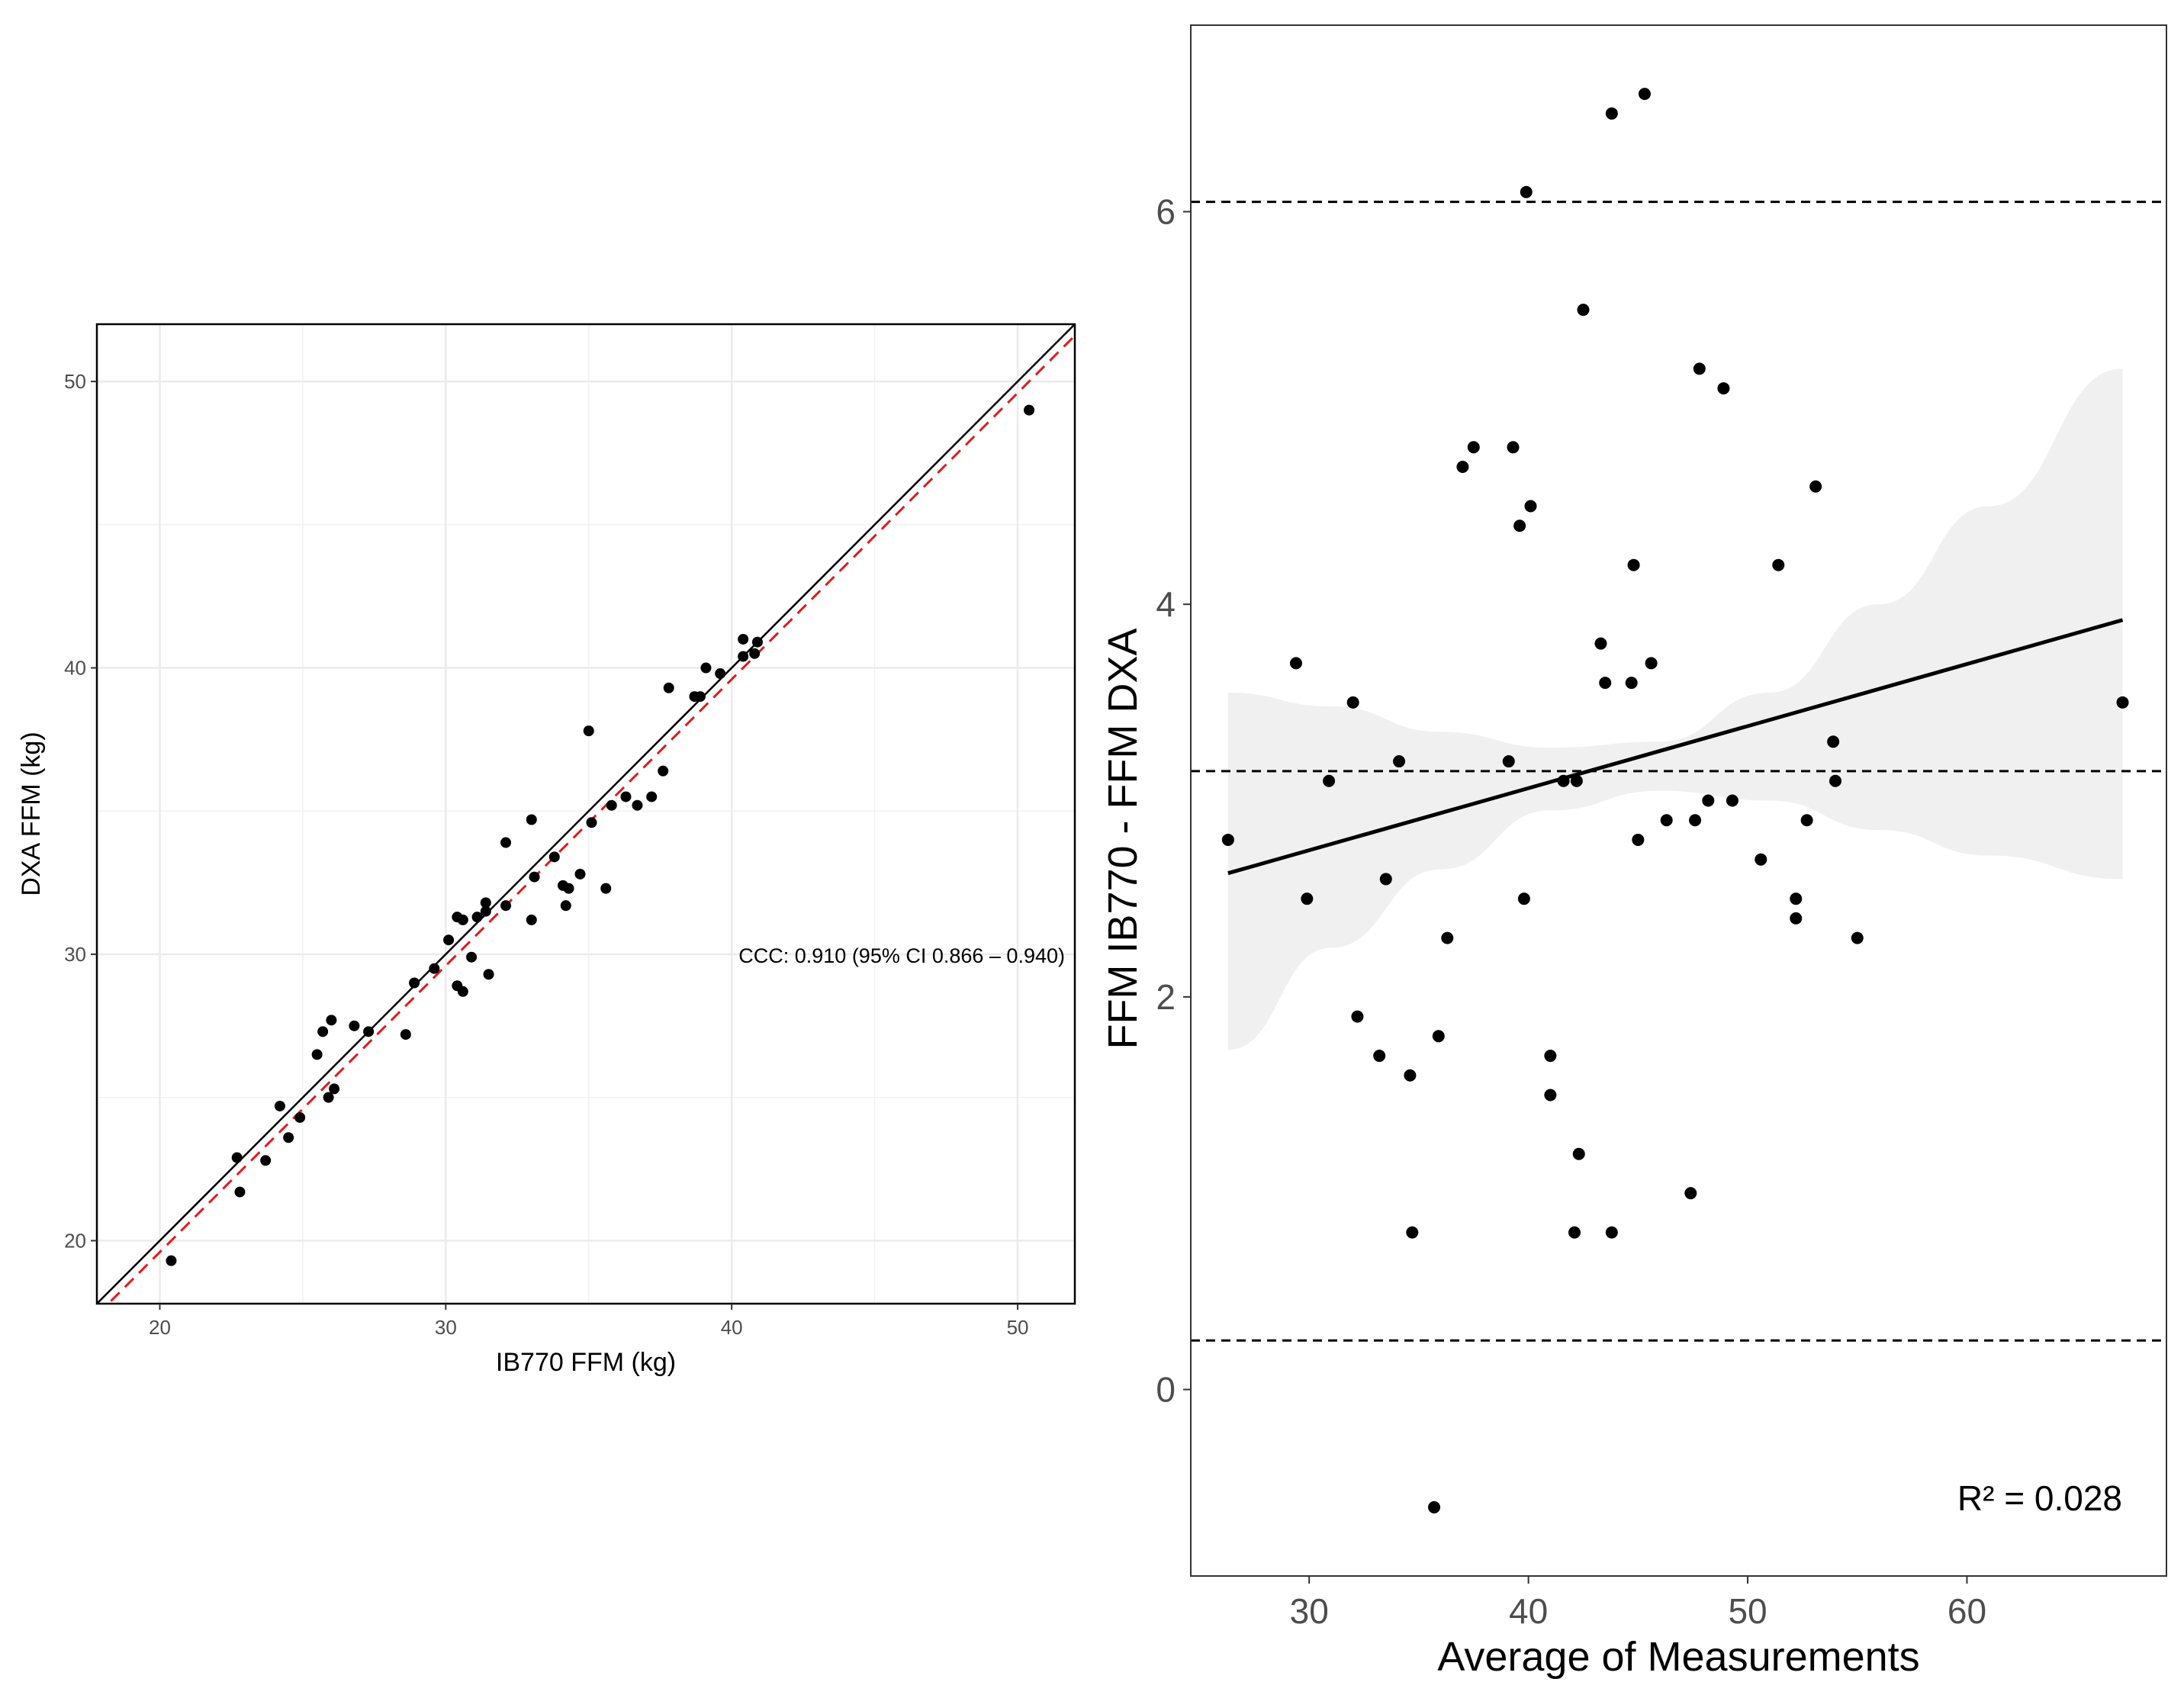  What do you see at coordinates (901, 955) in the screenshot?
I see `ccc-annotation: CCC: 0.910 (95% CI 0.866 – 0.940)` at bounding box center [901, 955].